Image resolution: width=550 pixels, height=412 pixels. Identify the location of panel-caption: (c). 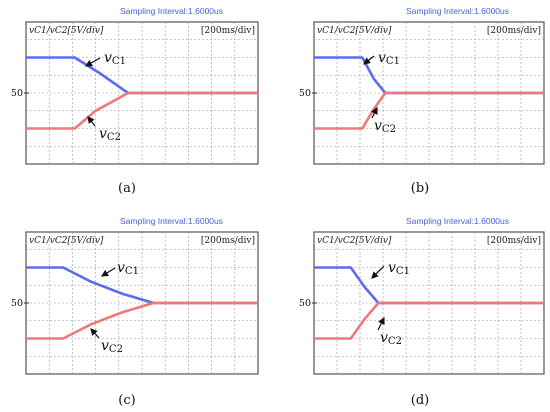
(126, 400).